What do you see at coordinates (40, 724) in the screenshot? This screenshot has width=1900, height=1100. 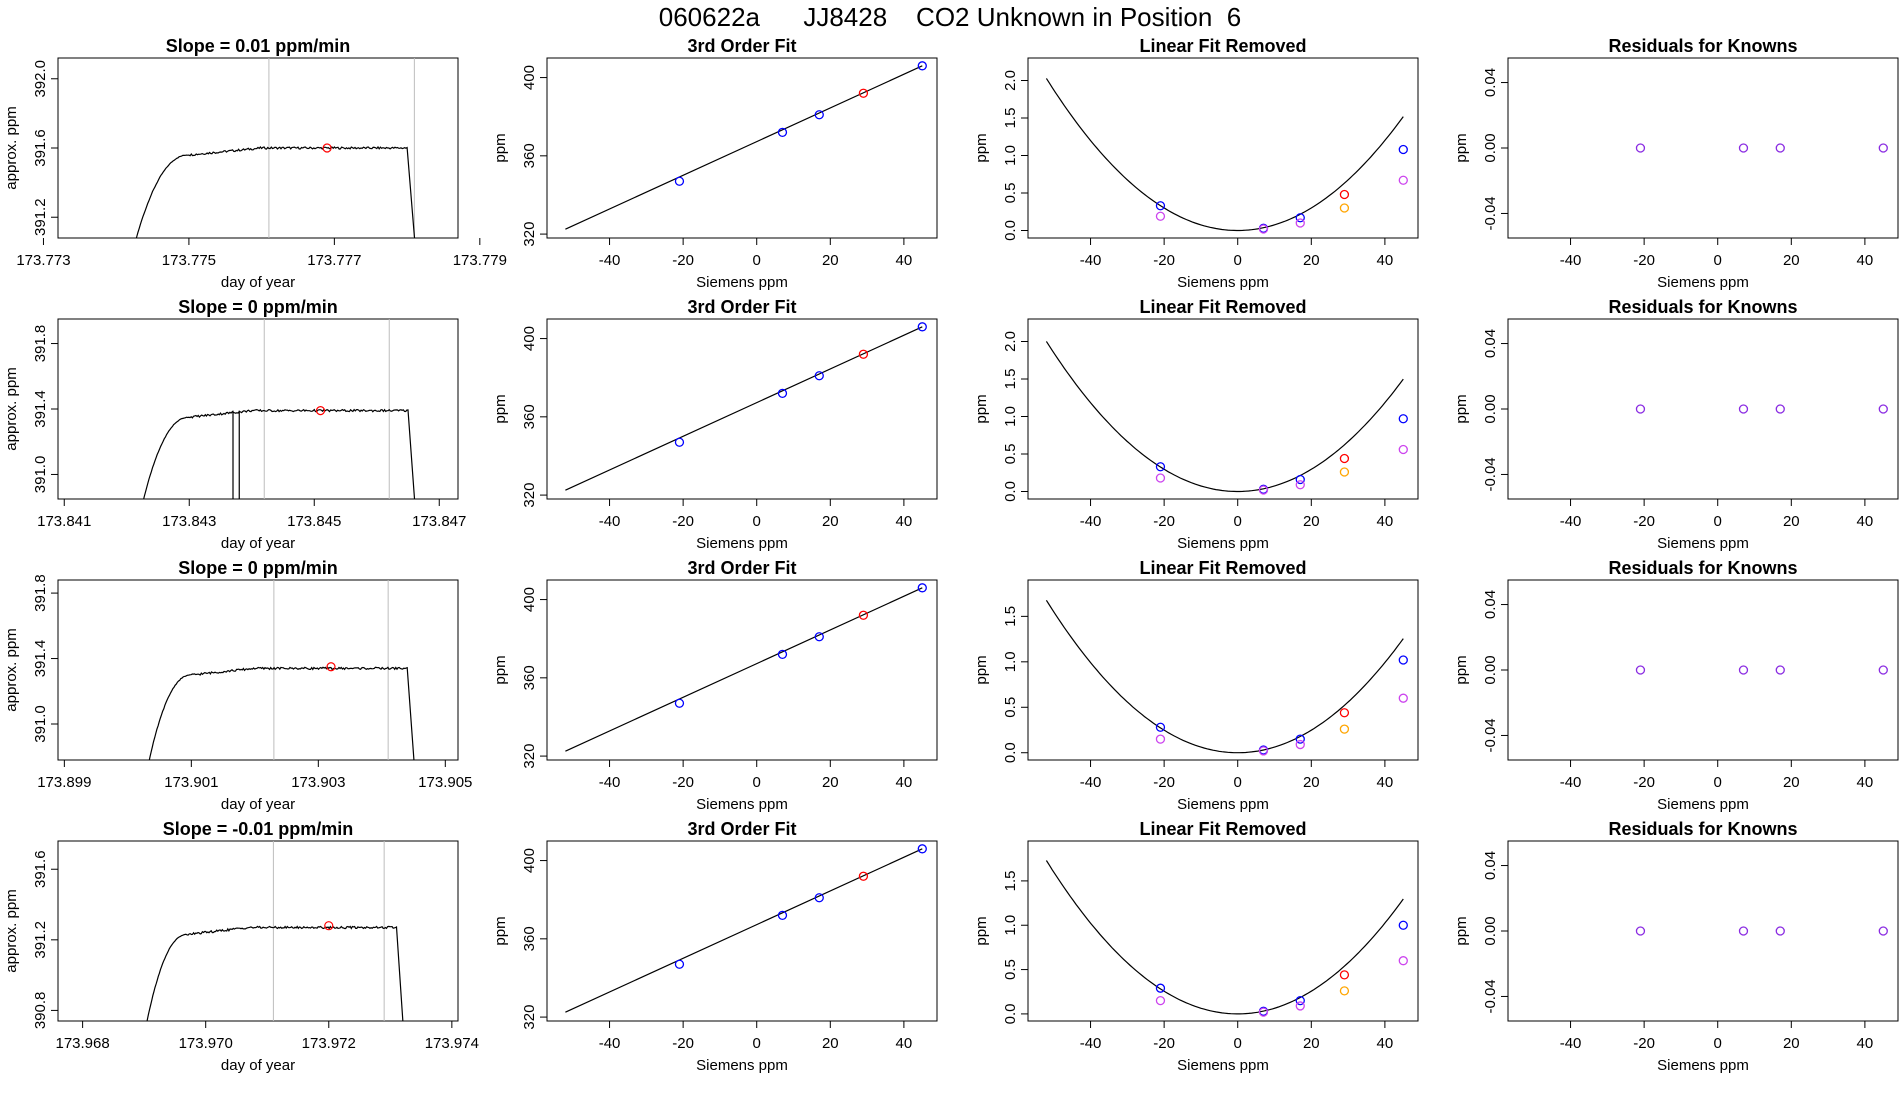 I see `y-tick-label: 391.0` at bounding box center [40, 724].